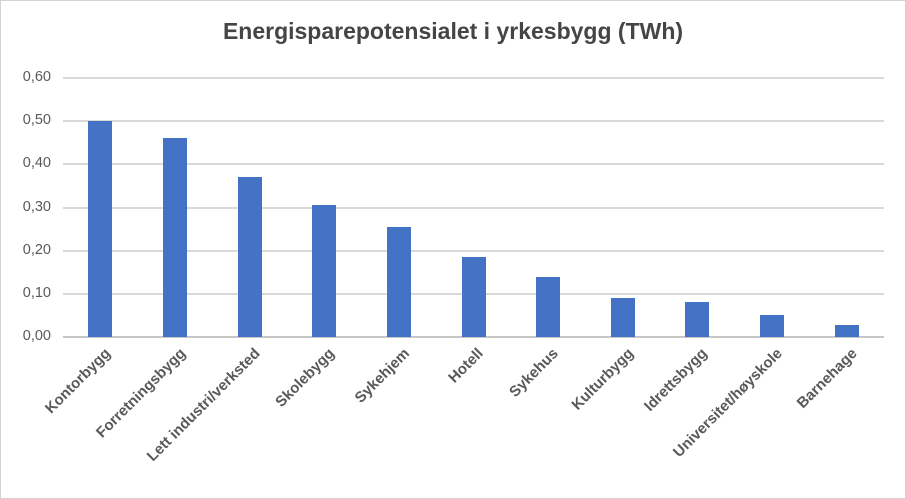 This screenshot has height=499, width=906. What do you see at coordinates (382, 376) in the screenshot?
I see `x-axis-category-label: Sykehjem` at bounding box center [382, 376].